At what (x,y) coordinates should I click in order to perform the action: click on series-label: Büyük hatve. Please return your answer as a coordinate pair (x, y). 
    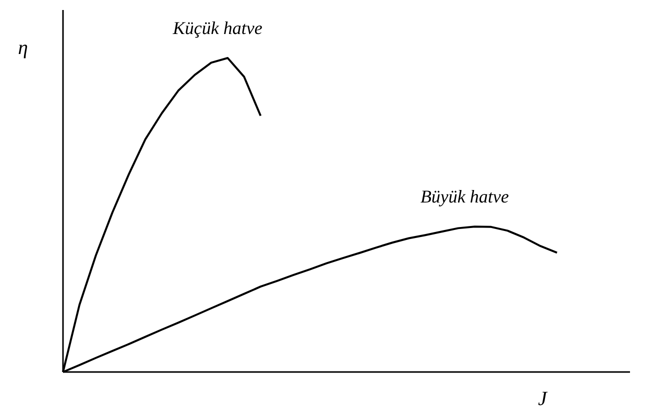
    Looking at the image, I should click on (464, 196).